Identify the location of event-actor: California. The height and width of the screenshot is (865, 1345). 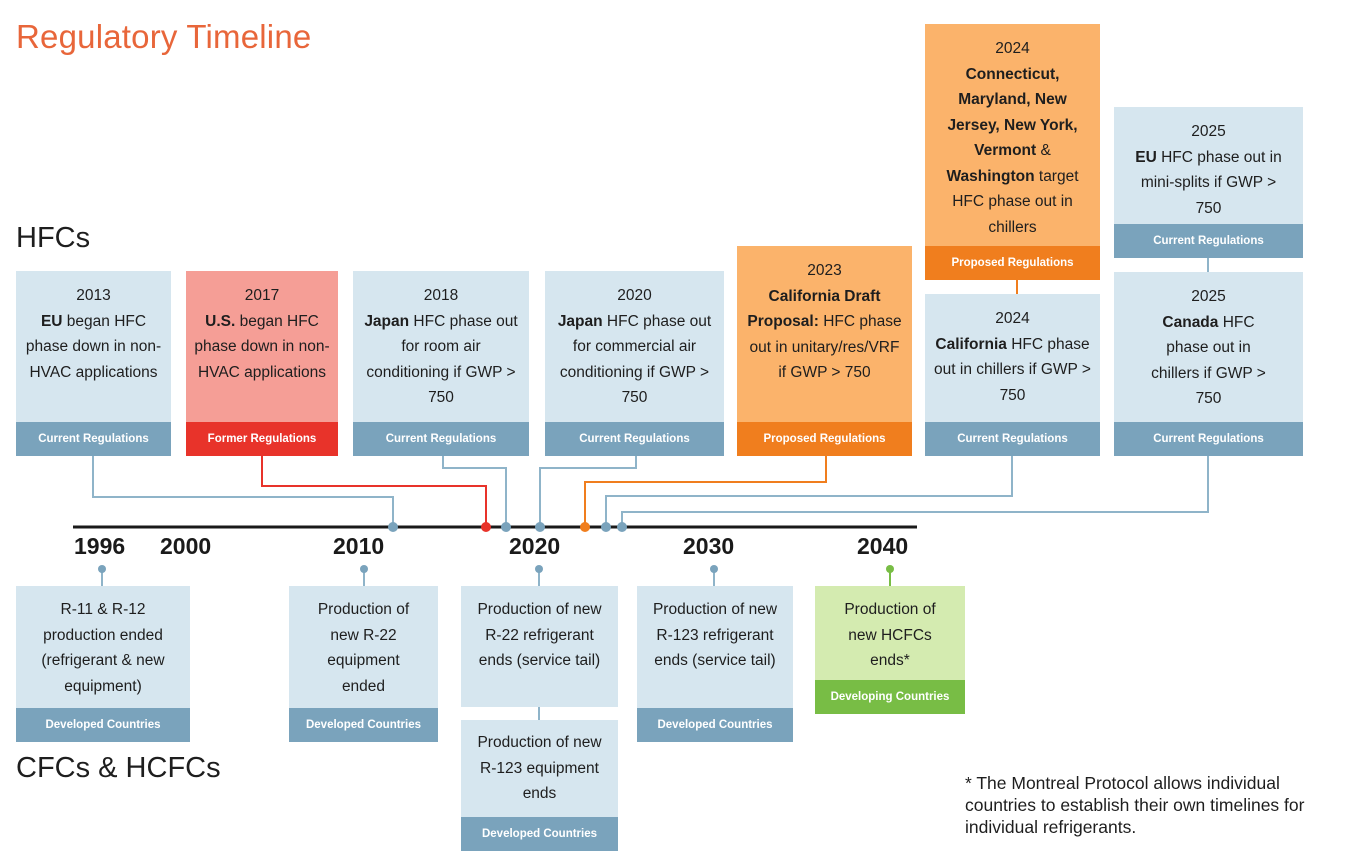
(971, 344).